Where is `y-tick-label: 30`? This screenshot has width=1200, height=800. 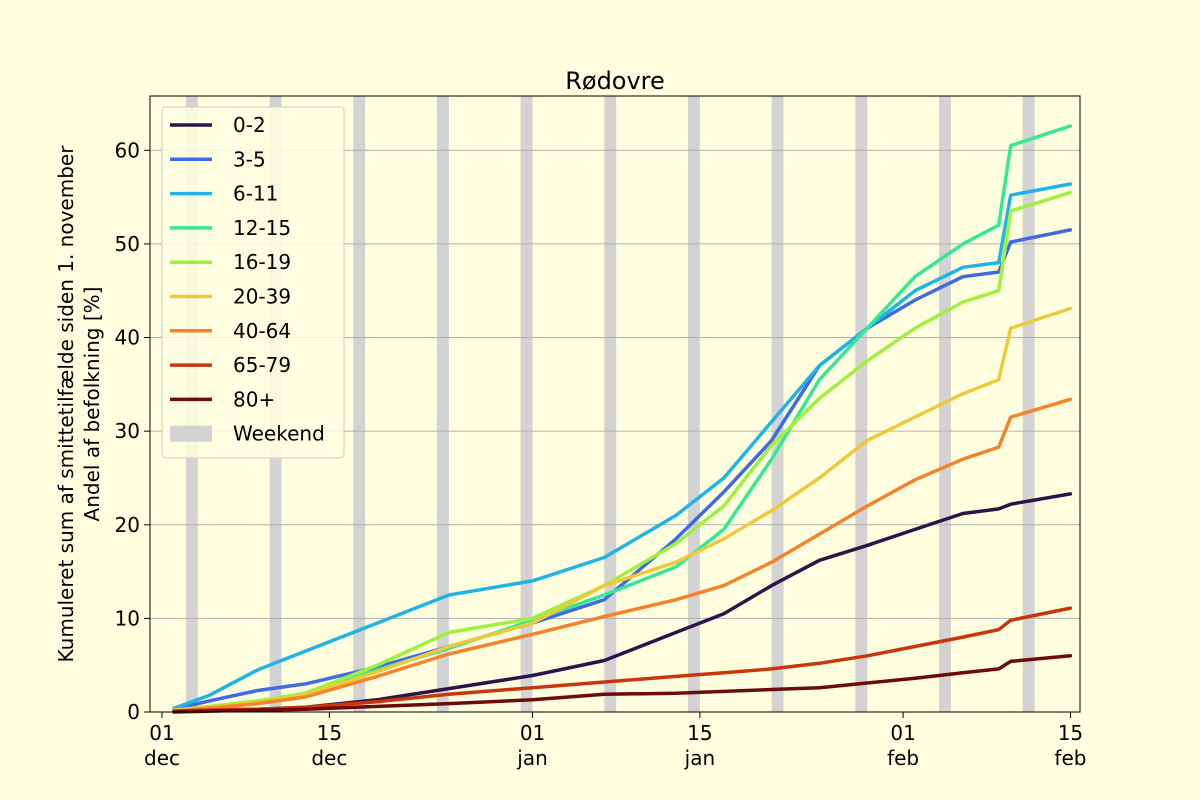 y-tick-label: 30 is located at coordinates (127, 431).